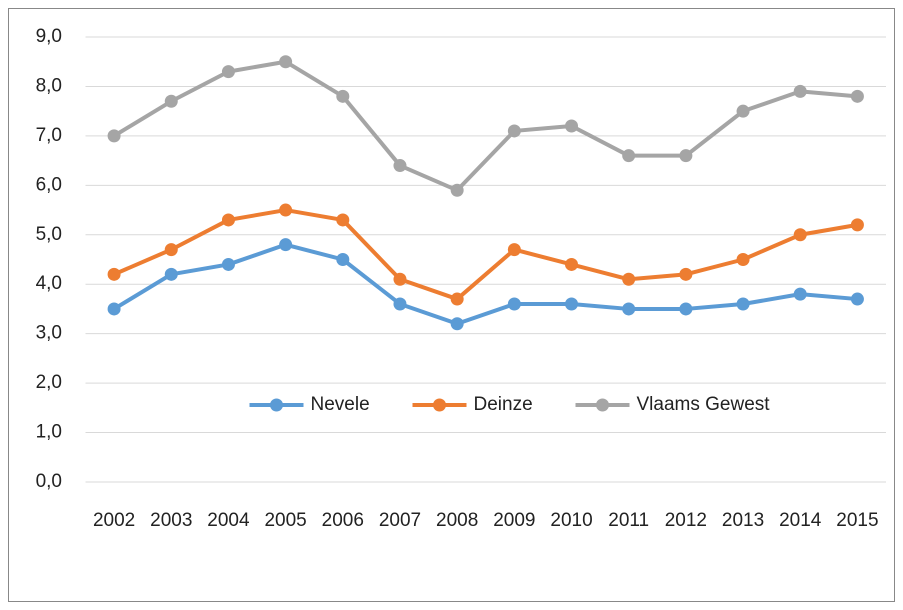  Describe the element at coordinates (285, 520) in the screenshot. I see `x-tick-label: 2005` at that location.